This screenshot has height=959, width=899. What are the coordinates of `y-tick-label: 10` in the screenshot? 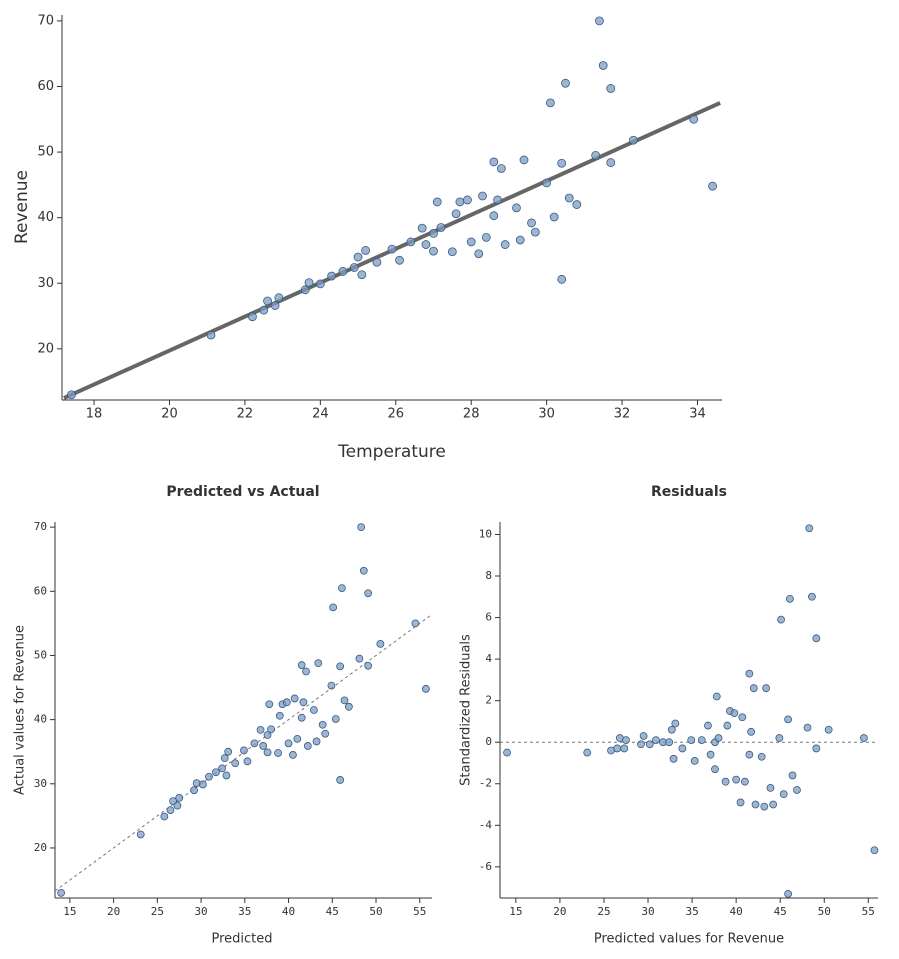 It's located at (485, 533).